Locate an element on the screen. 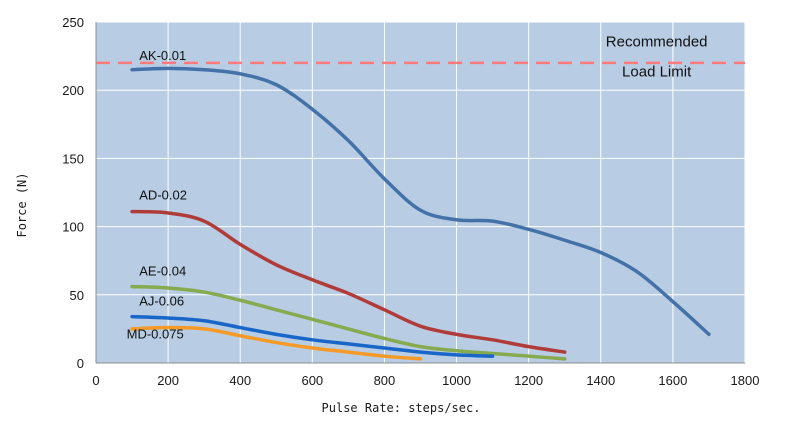 The width and height of the screenshot is (787, 433). series-label-ae-0-04: AE-0.04 is located at coordinates (162, 271).